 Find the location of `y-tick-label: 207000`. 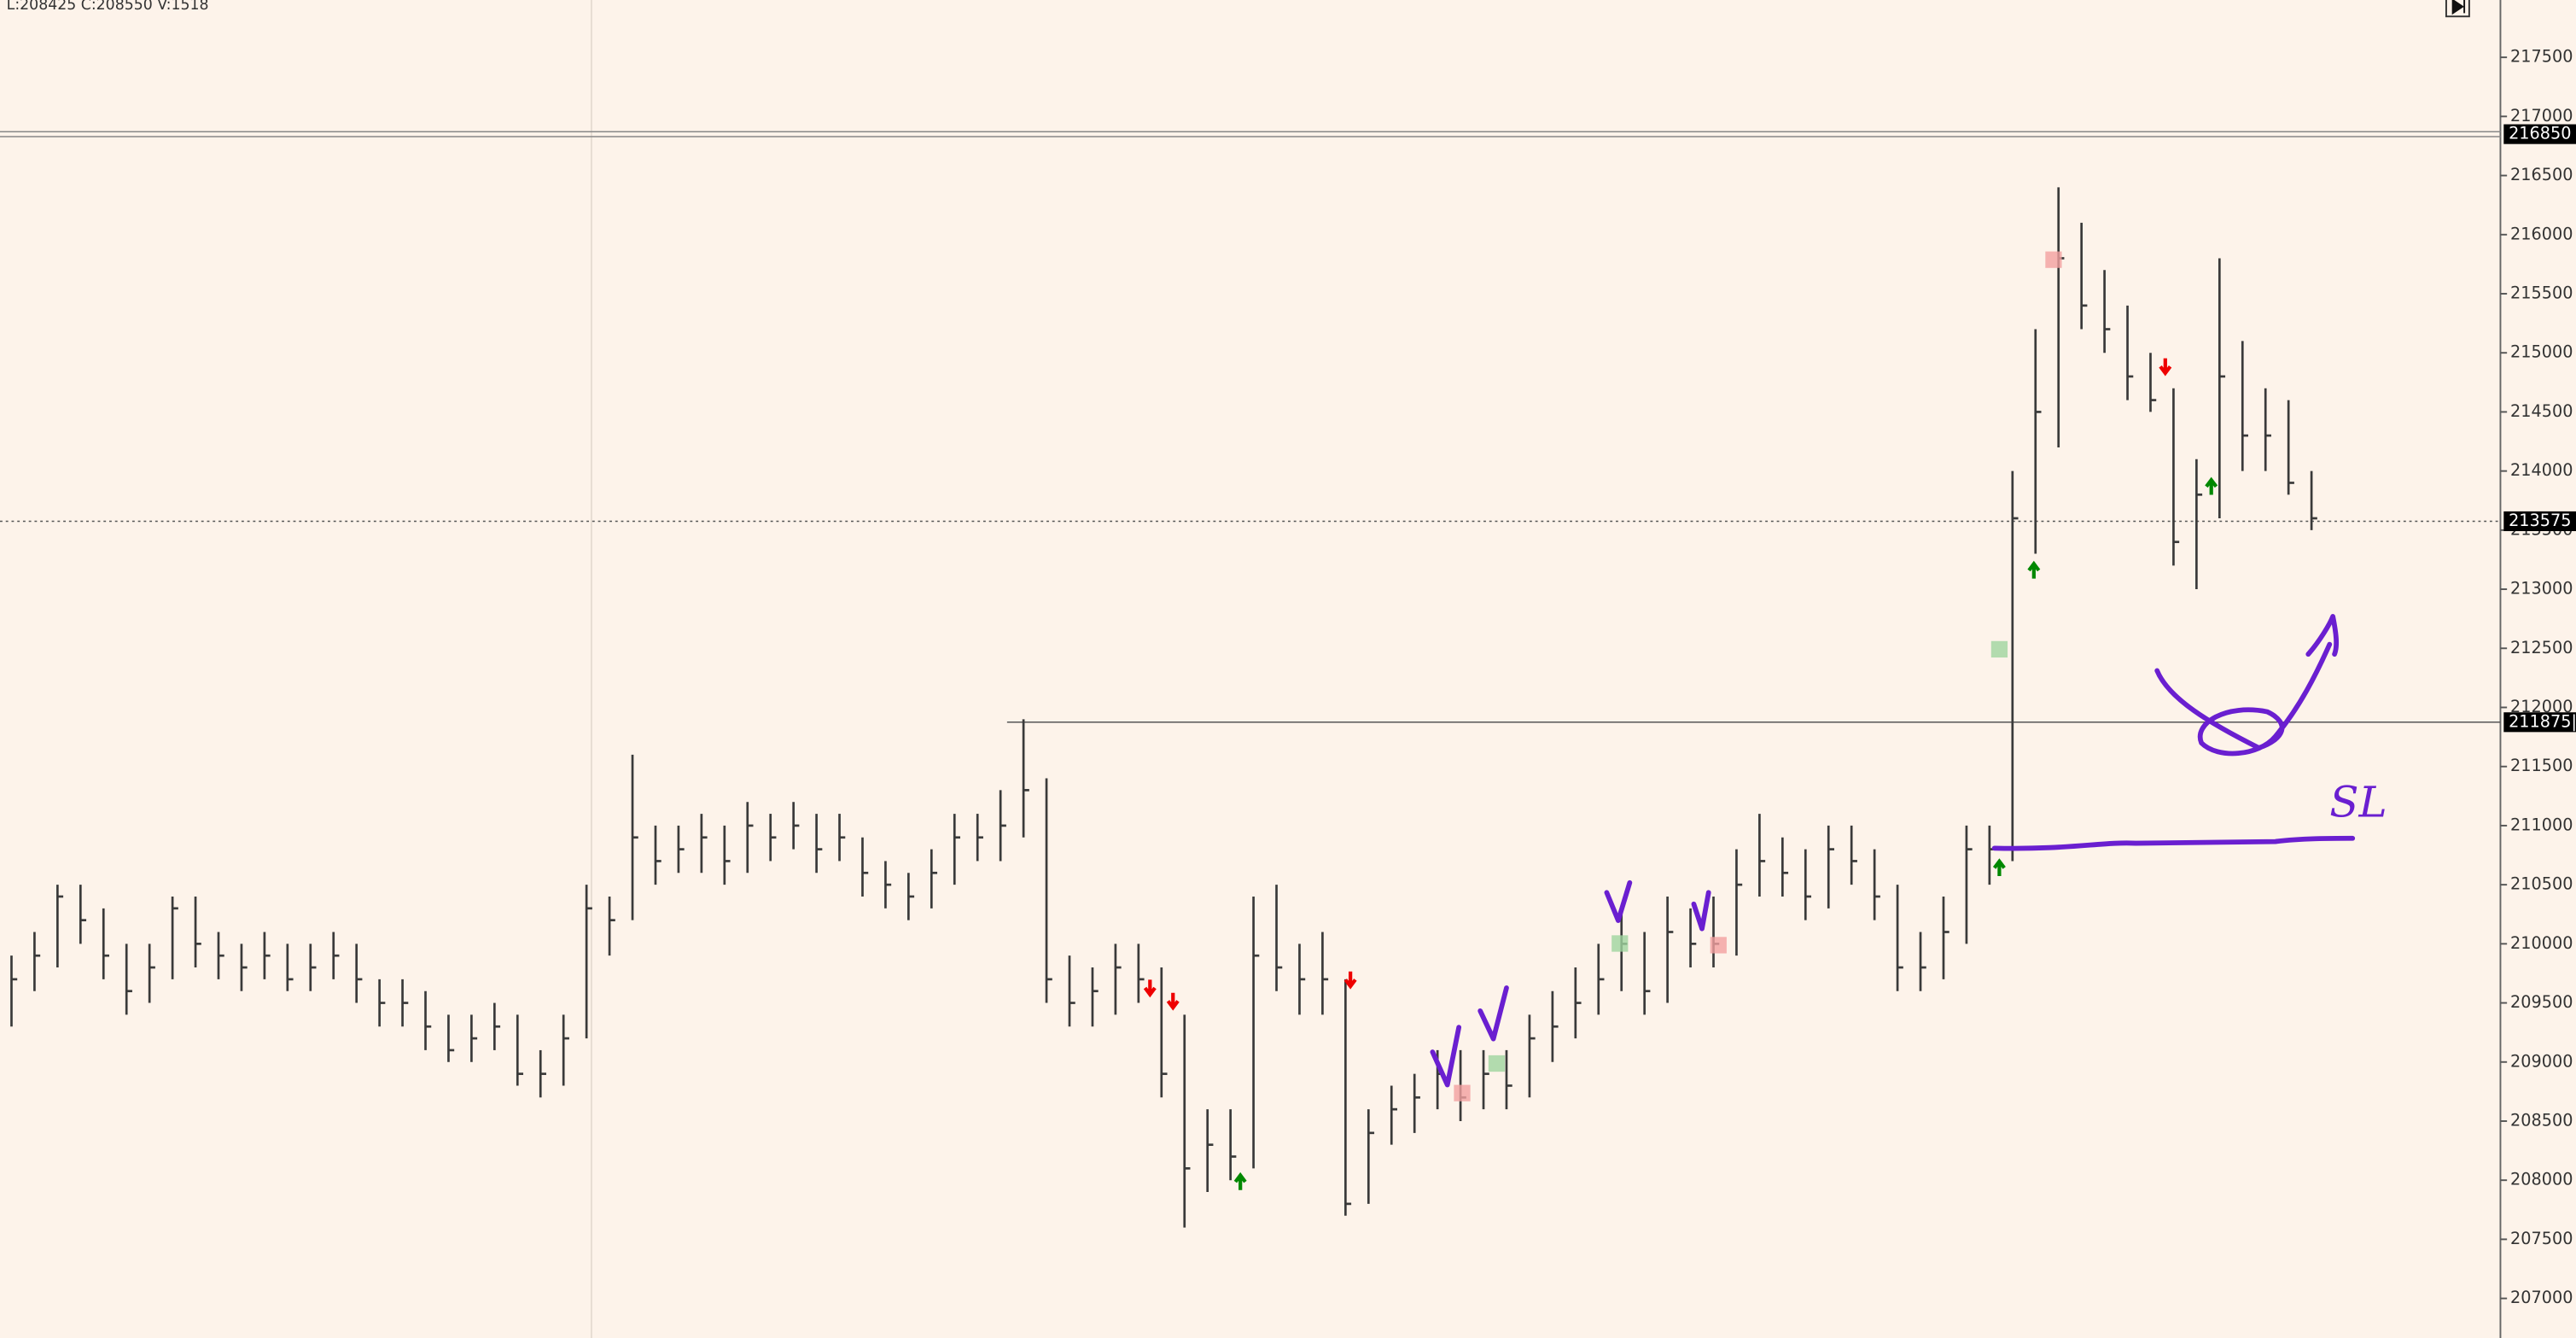

y-tick-label: 207000 is located at coordinates (2541, 1298).